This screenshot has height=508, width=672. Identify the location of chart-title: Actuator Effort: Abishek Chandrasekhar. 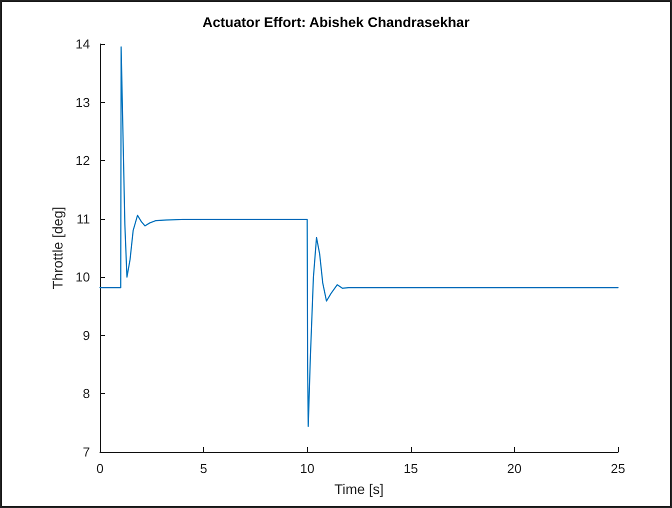
(336, 22).